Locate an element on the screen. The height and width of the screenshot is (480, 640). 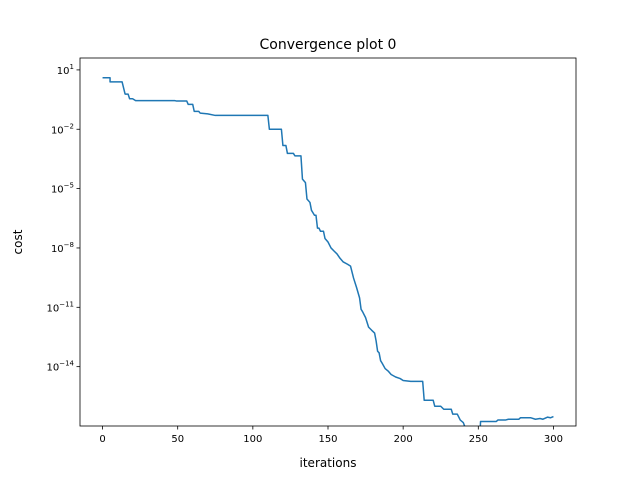
x-axis: 0 50 100 150 200 250 300 is located at coordinates (331, 435).